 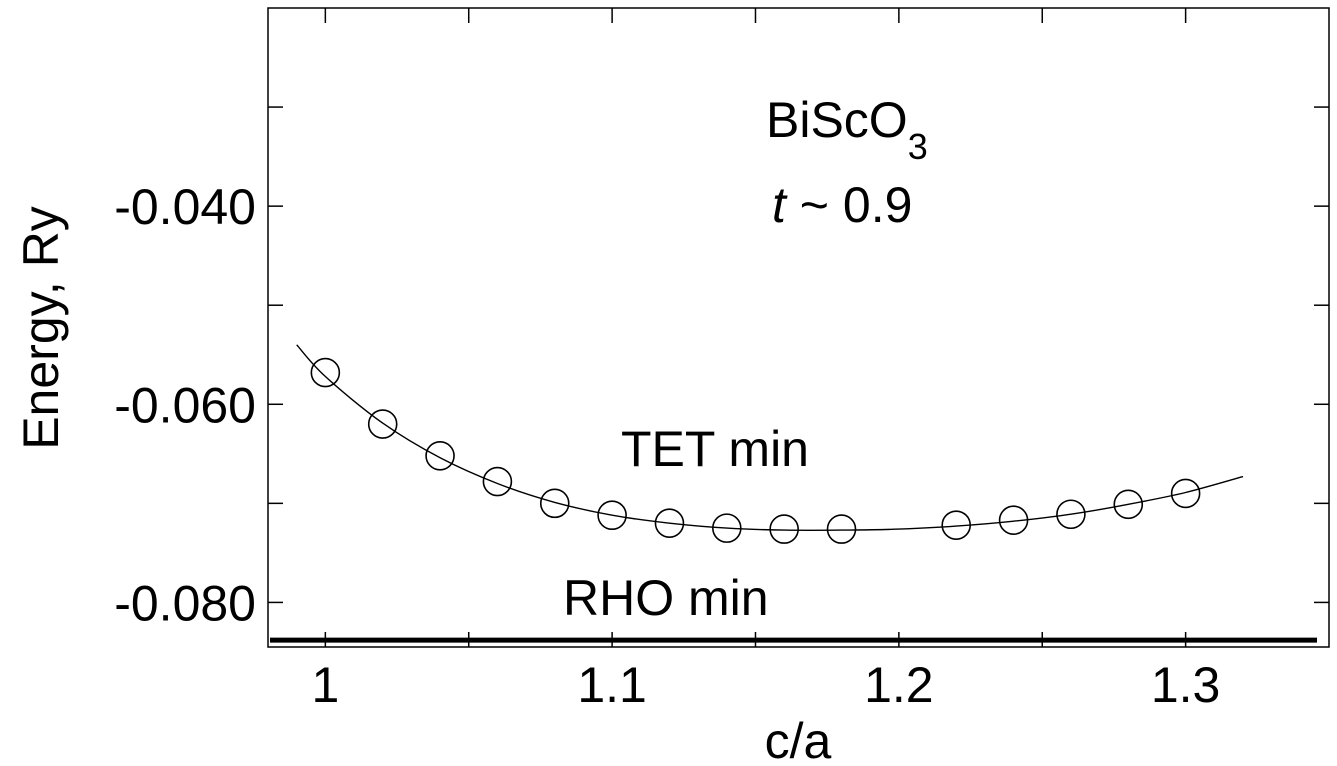 I want to click on tolerance-symbol: t, so click(x=780, y=205).